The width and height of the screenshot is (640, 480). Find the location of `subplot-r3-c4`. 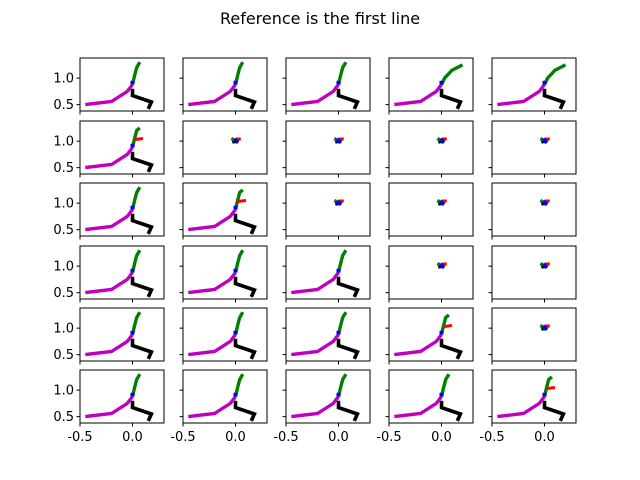

subplot-r3-c4 is located at coordinates (429, 211).